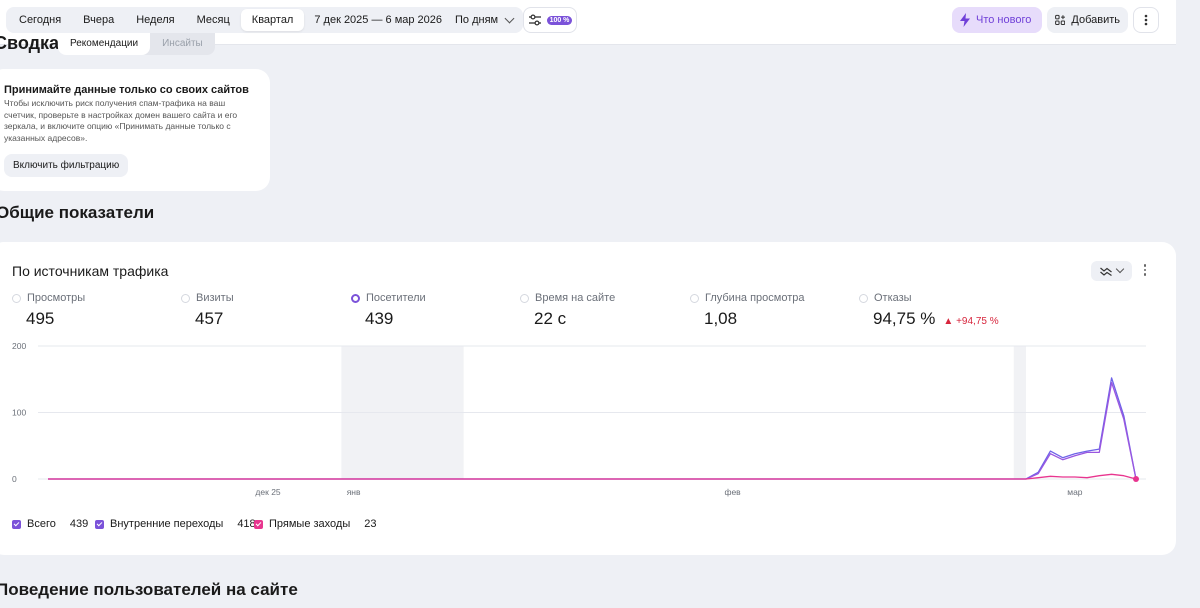  What do you see at coordinates (534, 20) in the screenshot?
I see `sliders-icon` at bounding box center [534, 20].